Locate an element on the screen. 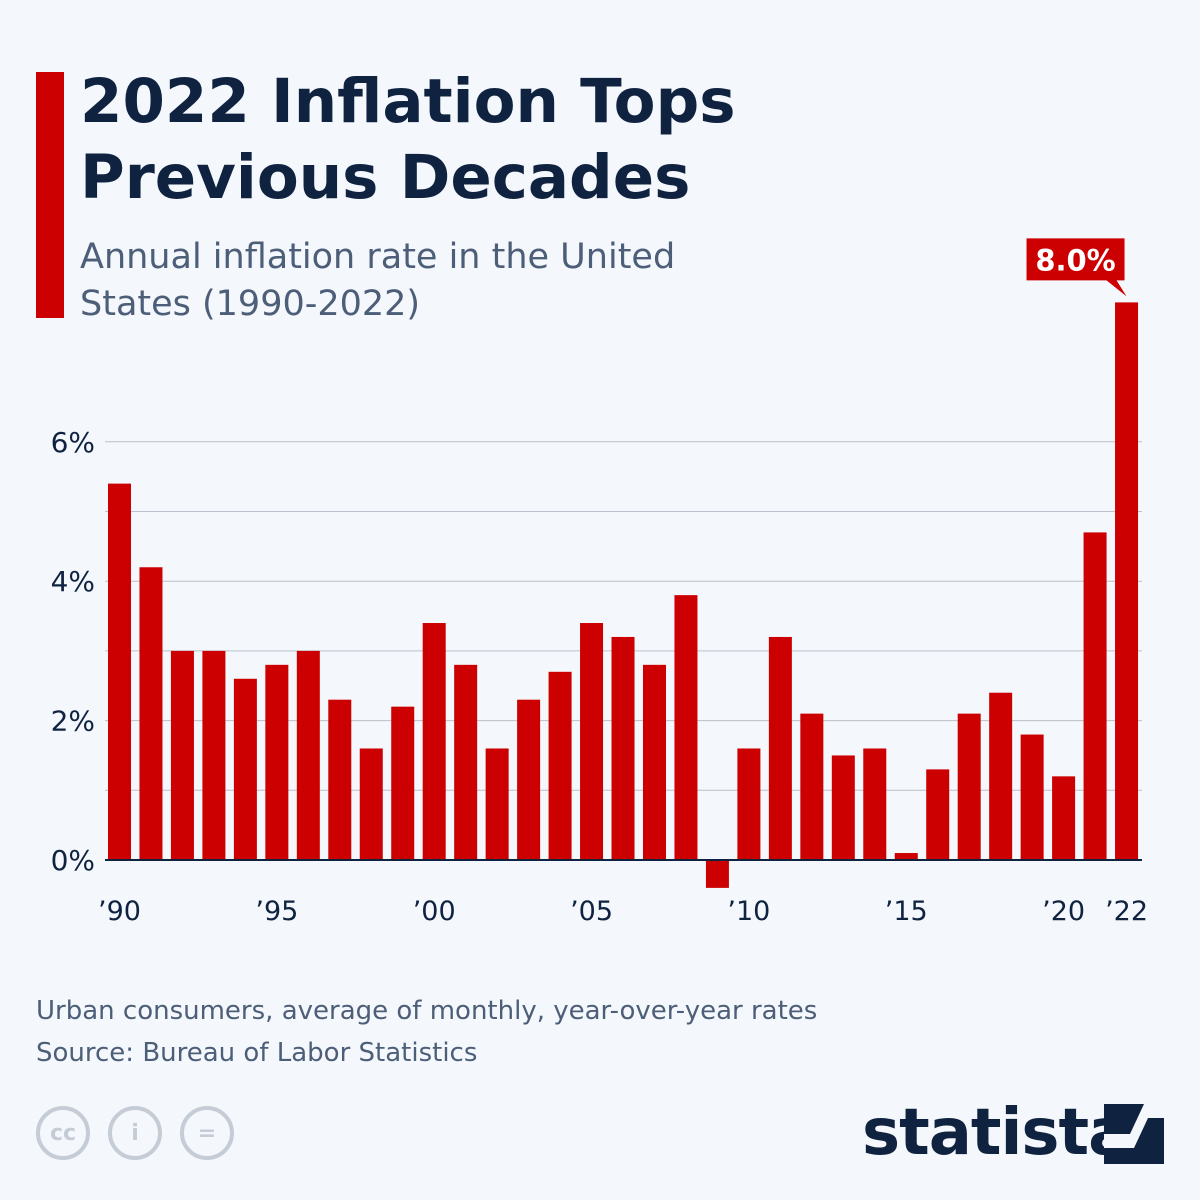 This screenshot has height=1200, width=1200. bar-1997 is located at coordinates (340, 779).